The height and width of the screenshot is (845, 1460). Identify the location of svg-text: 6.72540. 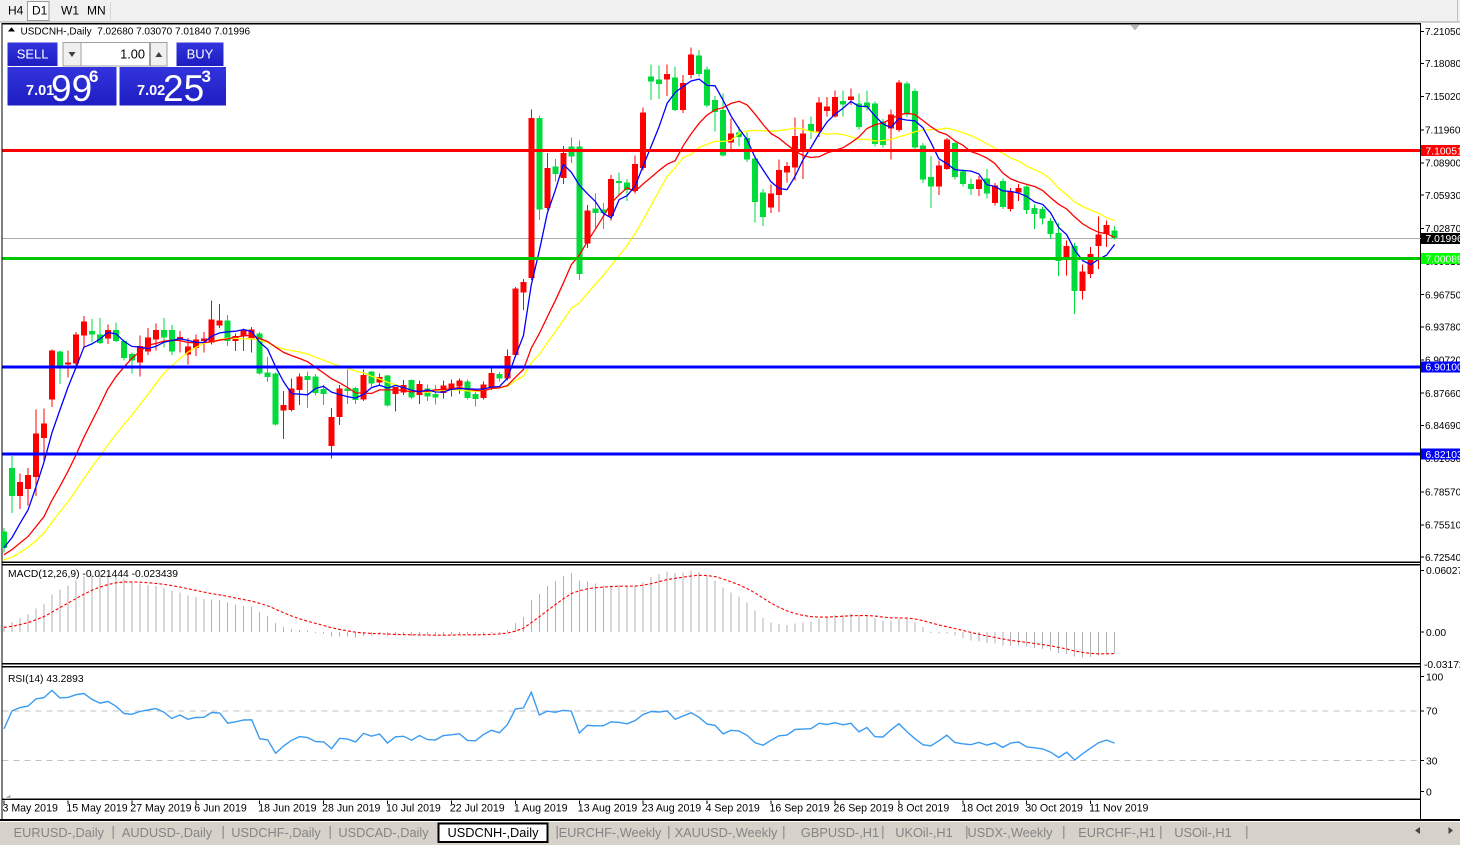
(1442, 558).